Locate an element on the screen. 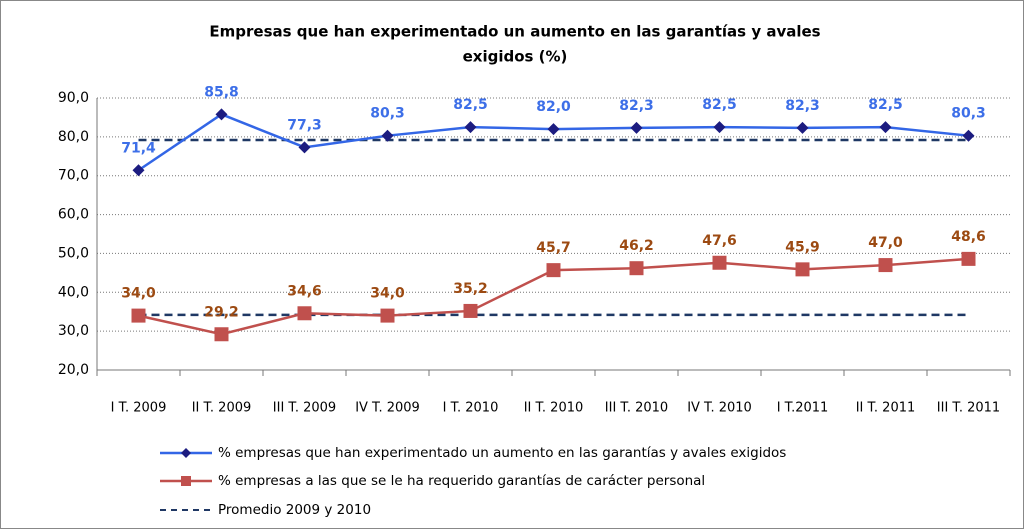  data-label: 85,8 is located at coordinates (221, 92).